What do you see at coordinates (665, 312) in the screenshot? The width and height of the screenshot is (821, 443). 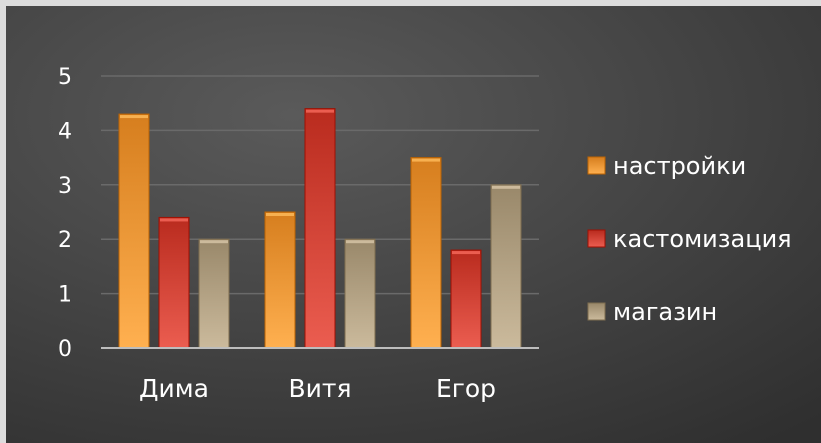 I see `legend-label: магазин` at bounding box center [665, 312].